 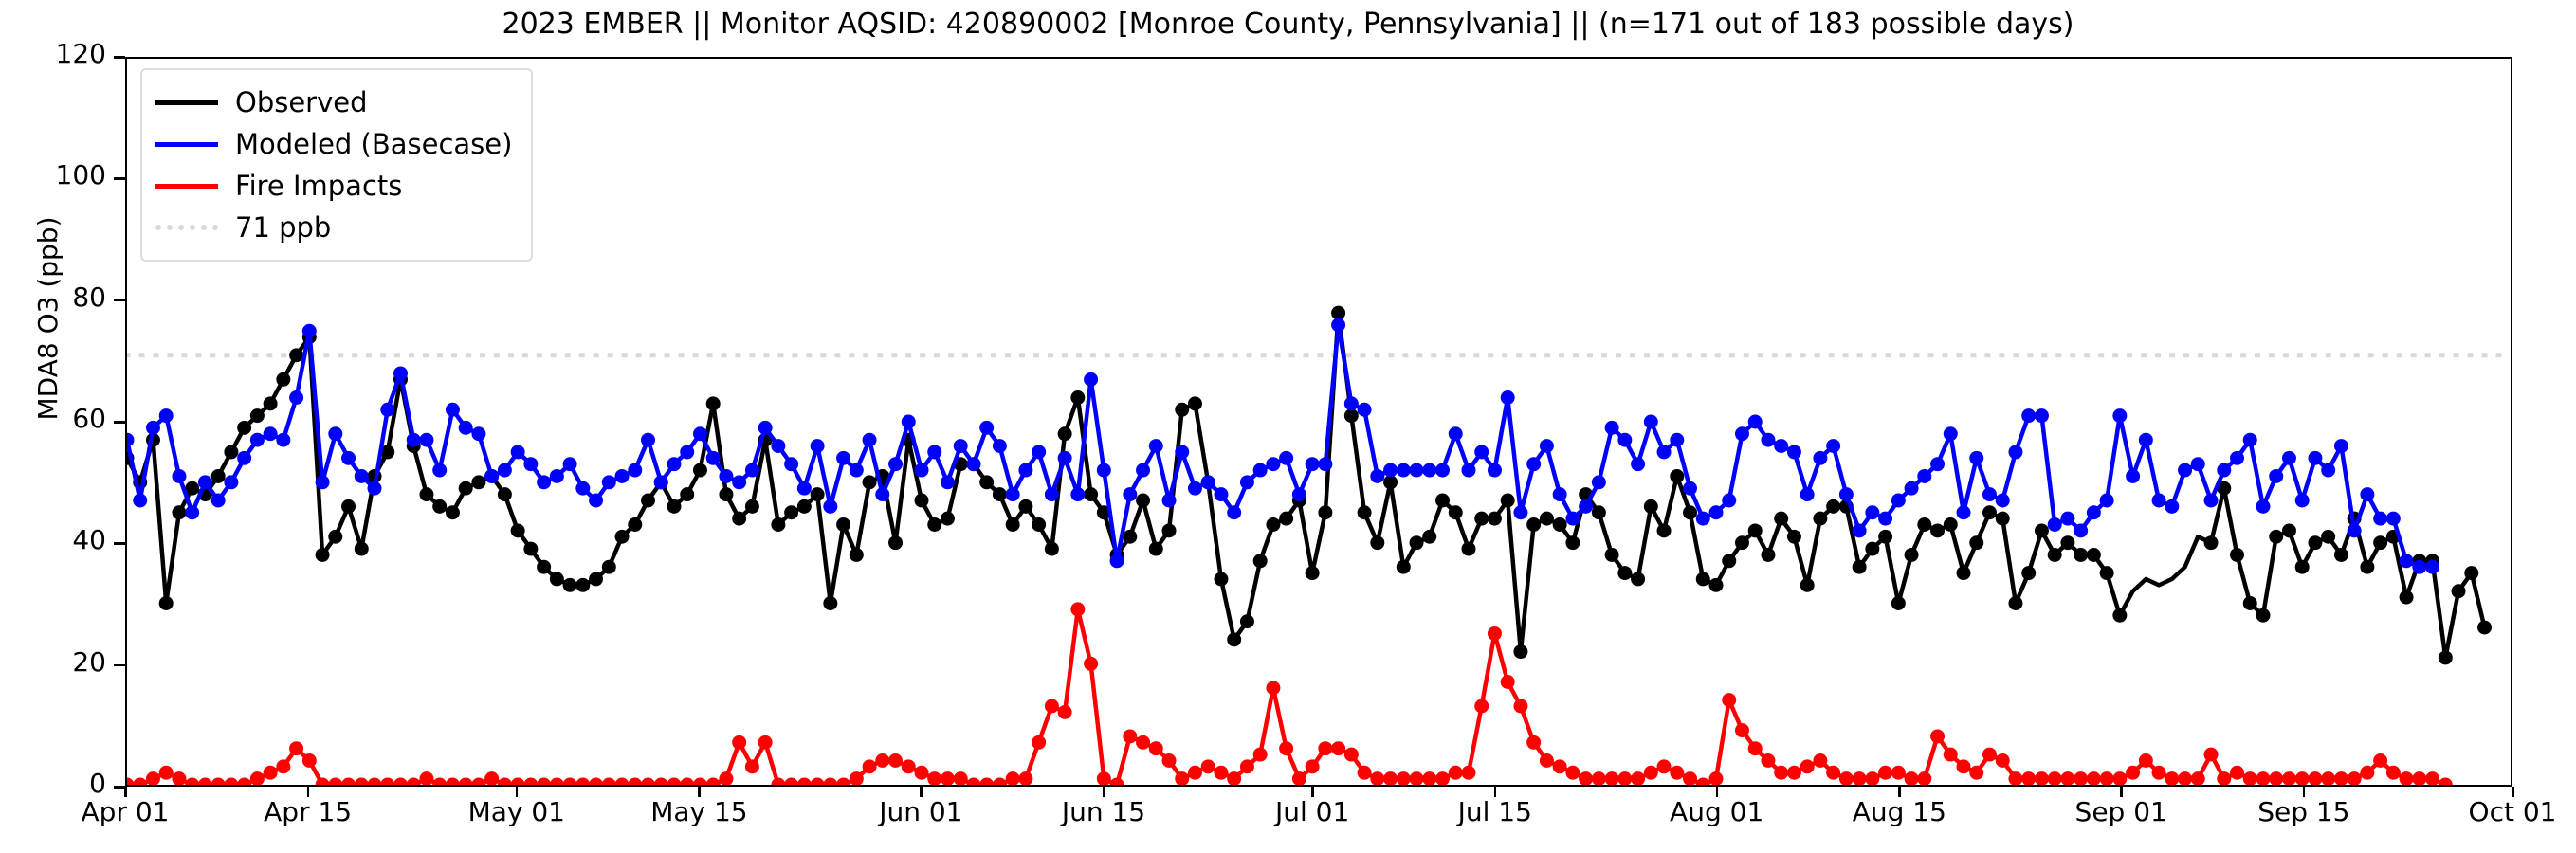 What do you see at coordinates (186, 144) in the screenshot?
I see `legend-swatch-icon` at bounding box center [186, 144].